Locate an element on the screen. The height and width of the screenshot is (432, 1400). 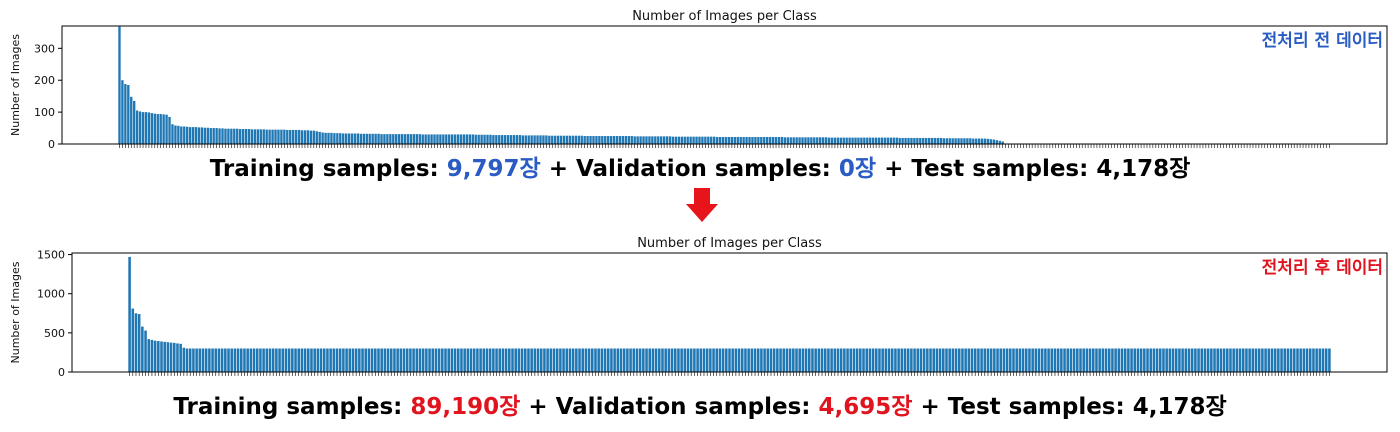
test-label: + Test samples: is located at coordinates (1022, 407).